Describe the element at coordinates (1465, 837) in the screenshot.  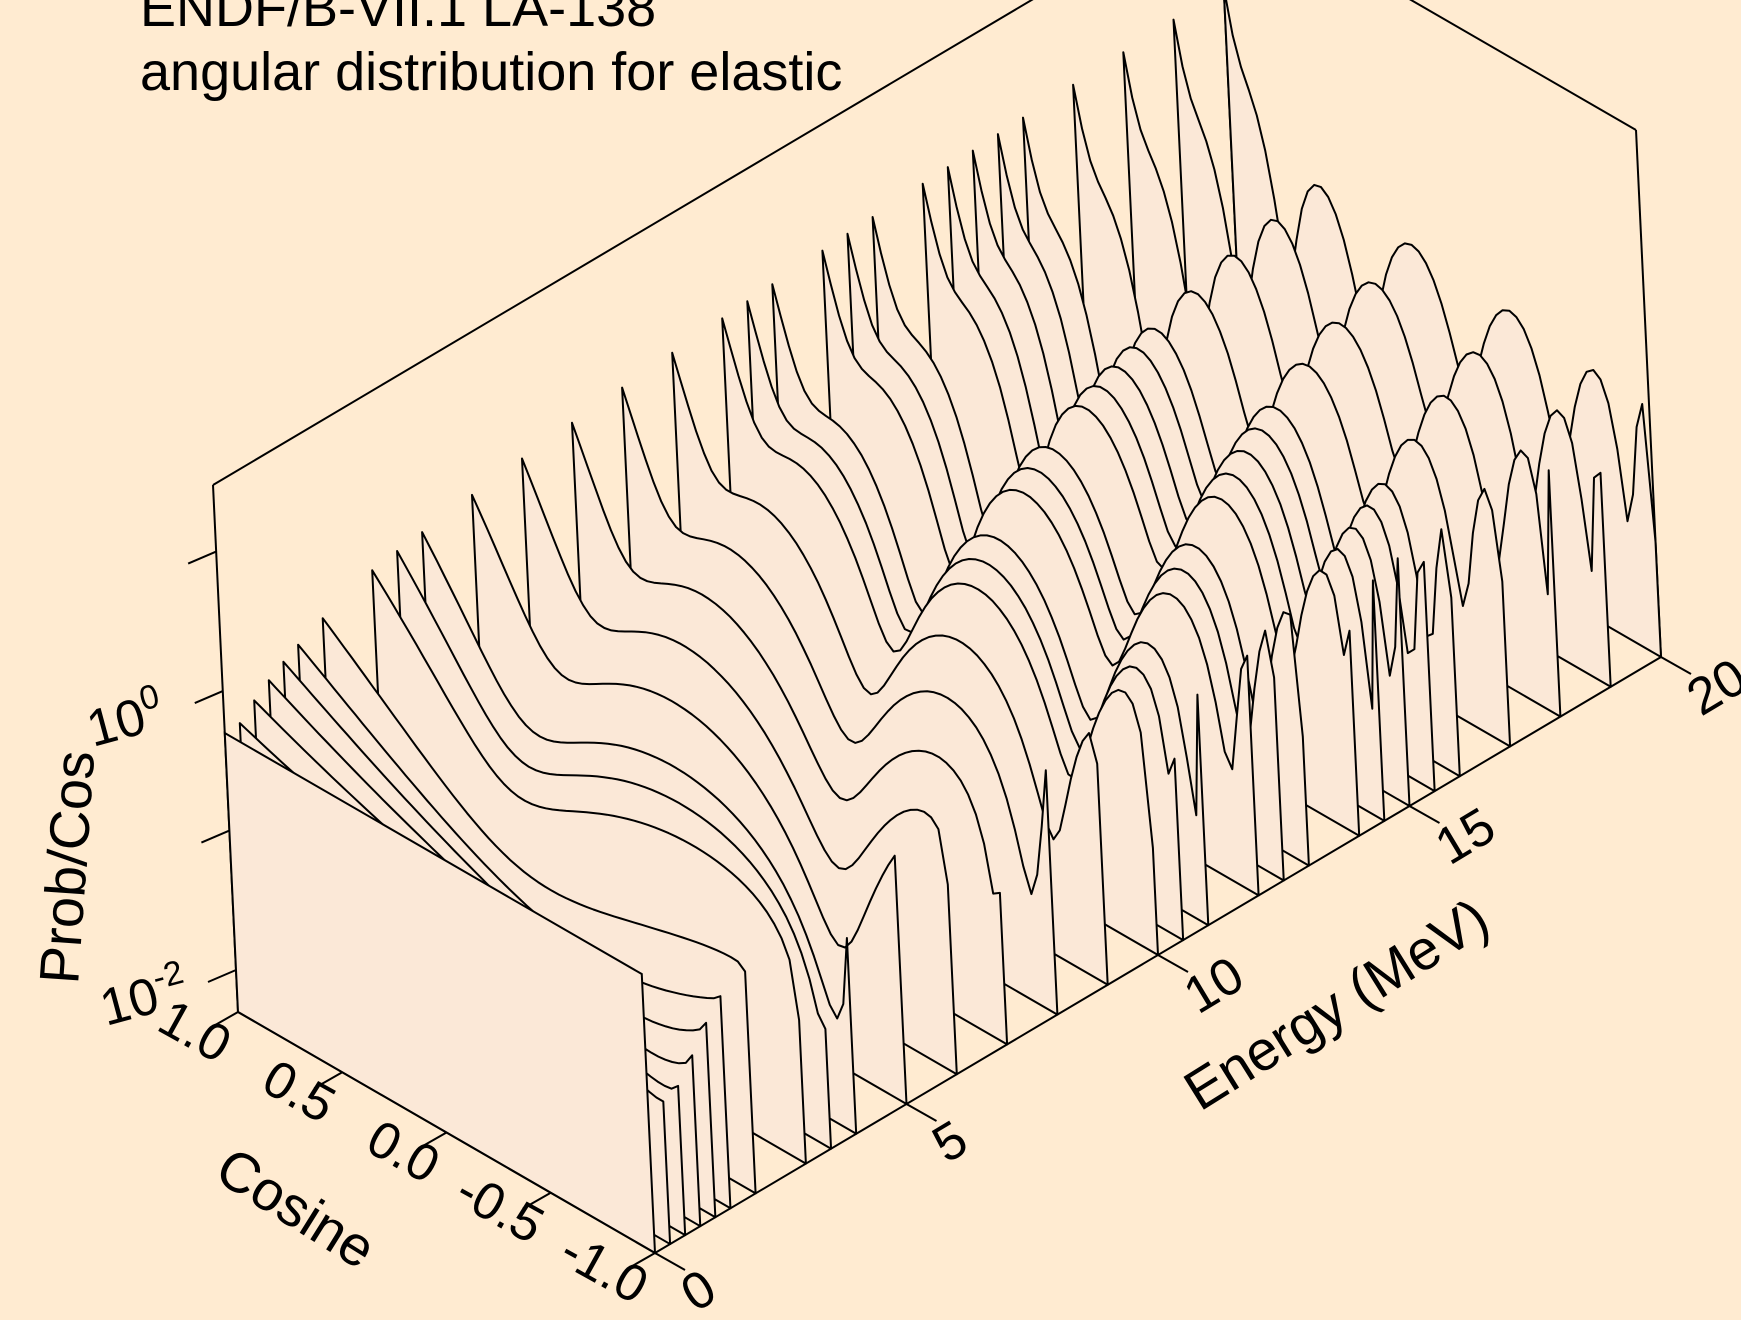
I see `energy-tick-label: 15` at that location.